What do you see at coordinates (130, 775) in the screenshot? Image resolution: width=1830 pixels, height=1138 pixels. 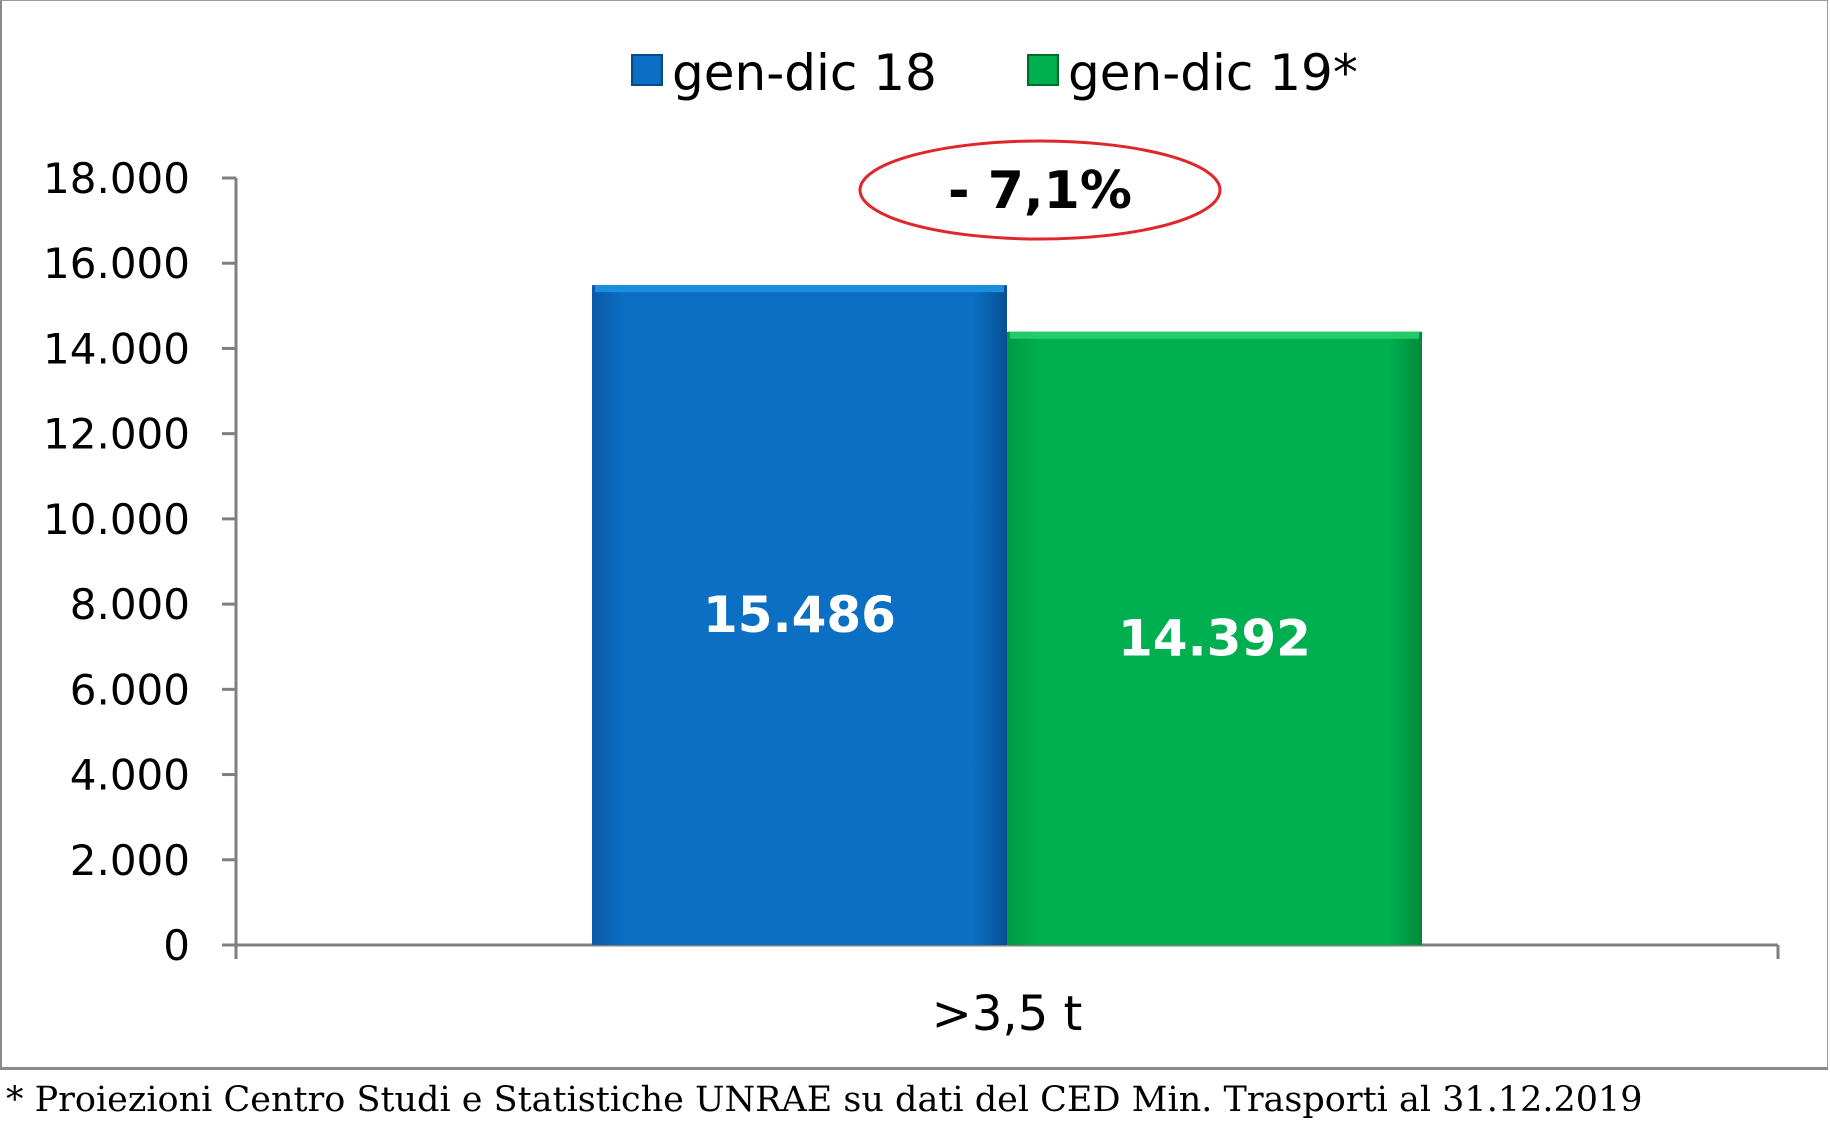 I see `y-tick-label: 4.000` at bounding box center [130, 775].